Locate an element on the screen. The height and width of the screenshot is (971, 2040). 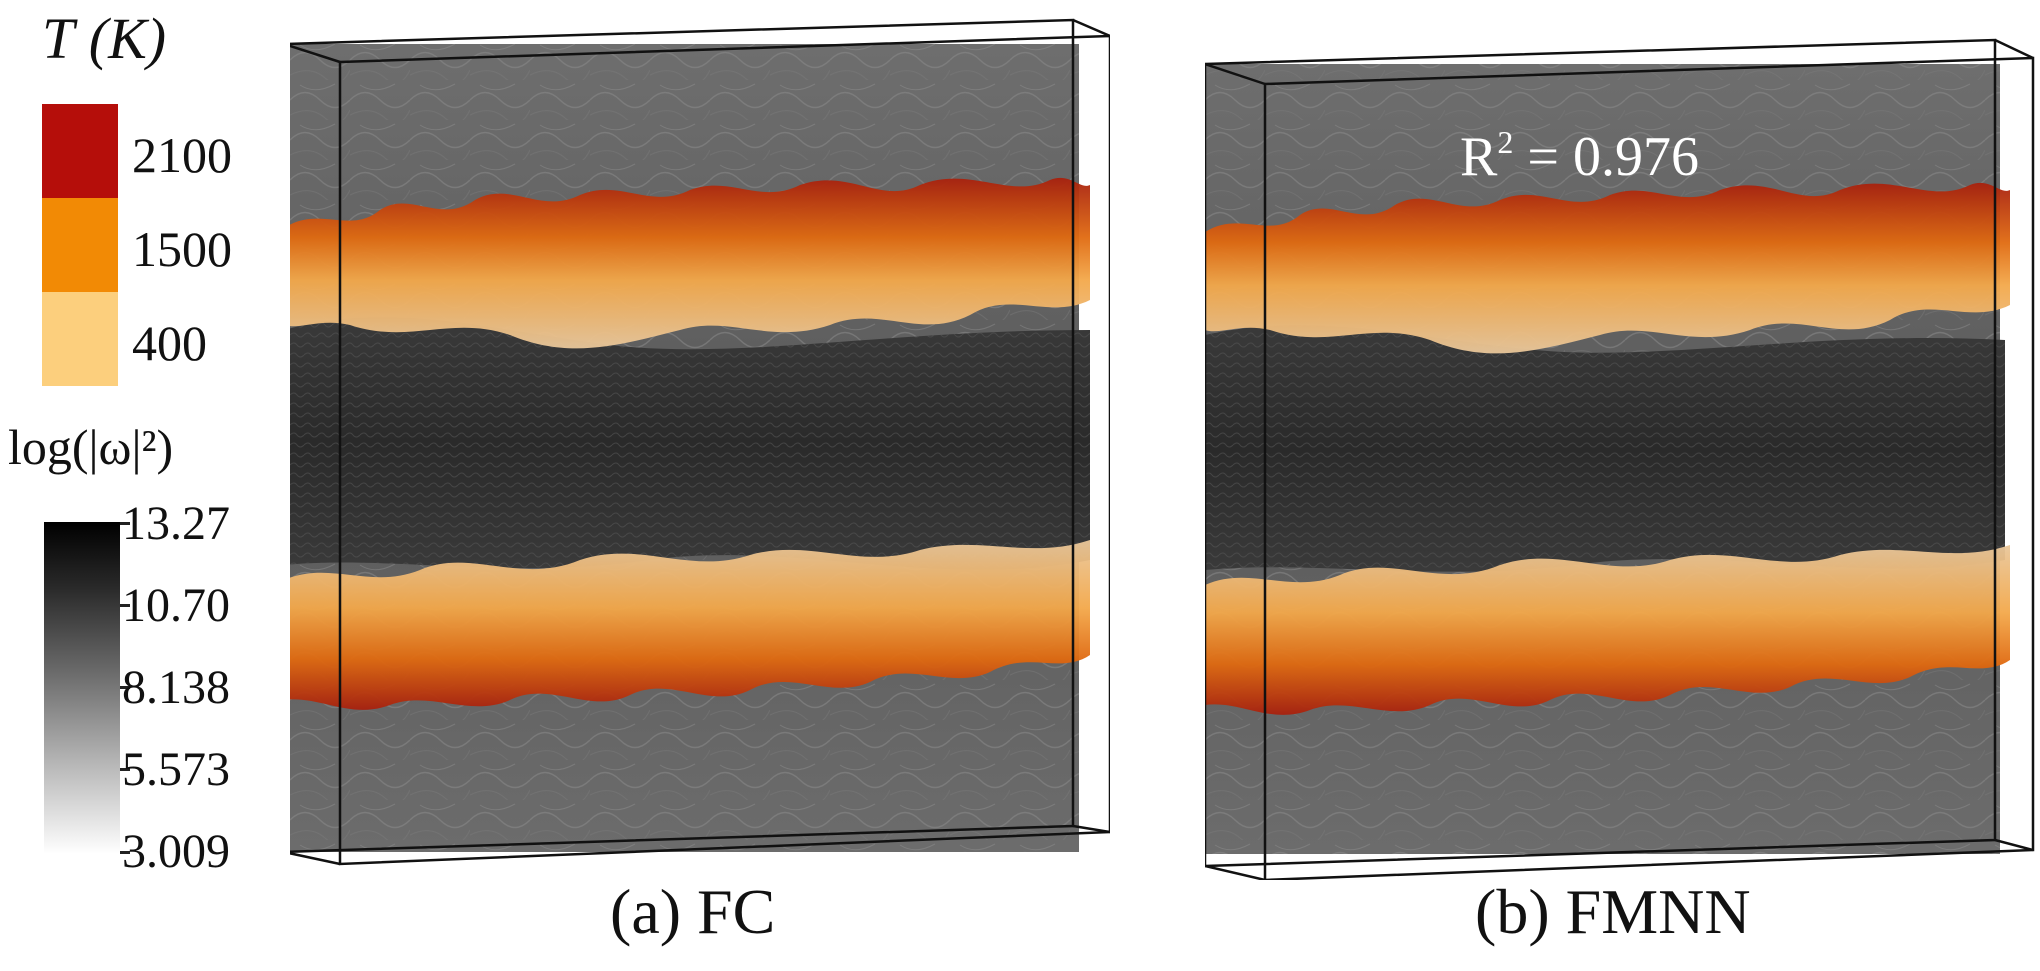
panel-caption-fmnn: (b) FMNN is located at coordinates (1613, 911).